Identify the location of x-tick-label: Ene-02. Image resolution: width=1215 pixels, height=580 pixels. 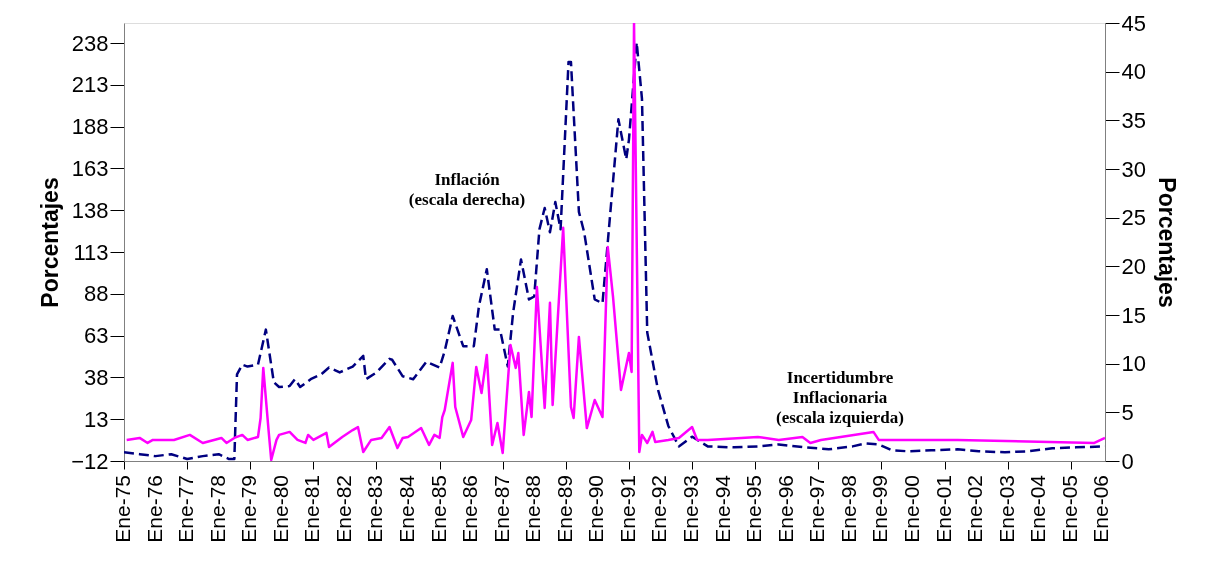
(975, 509).